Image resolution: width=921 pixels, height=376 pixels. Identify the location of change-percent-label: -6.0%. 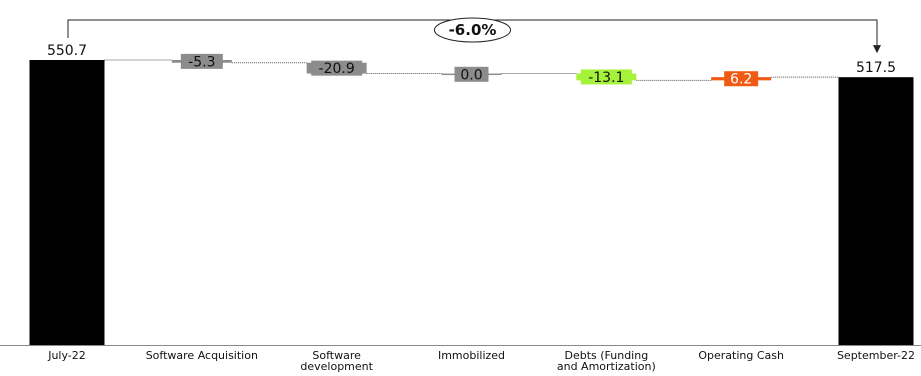
(473, 30).